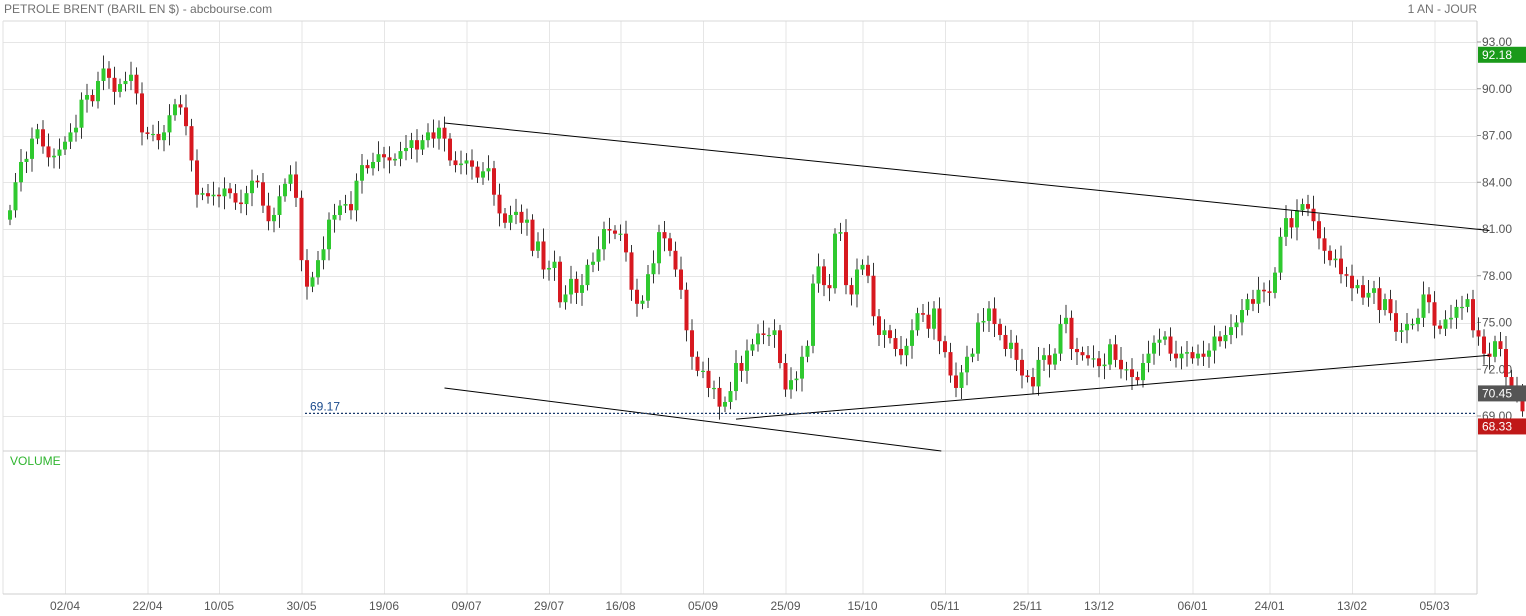 This screenshot has width=1526, height=616. What do you see at coordinates (1434, 606) in the screenshot?
I see `x-tick-label: 05/03` at bounding box center [1434, 606].